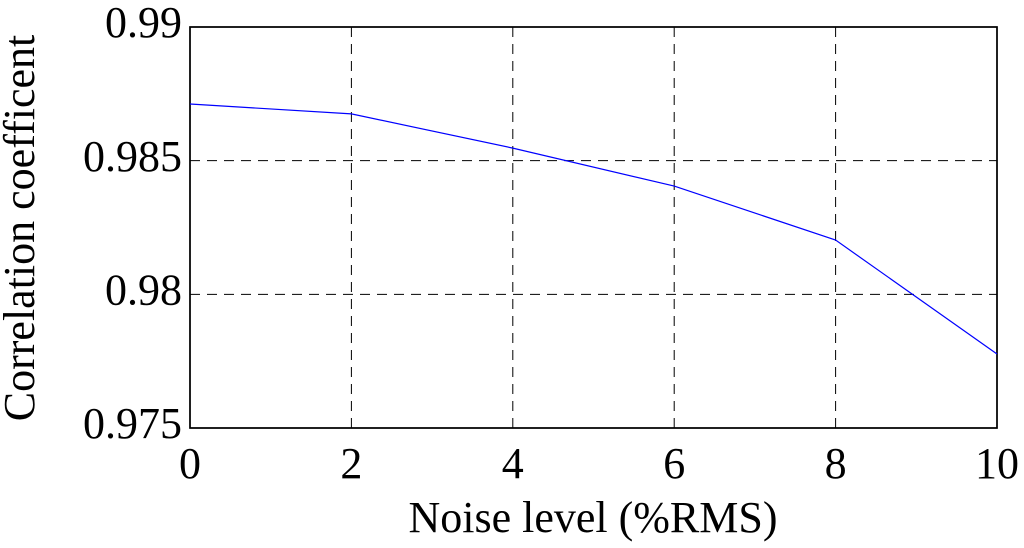  Describe the element at coordinates (592, 517) in the screenshot. I see `x-axis-label: Noise level (%RMS)` at that location.